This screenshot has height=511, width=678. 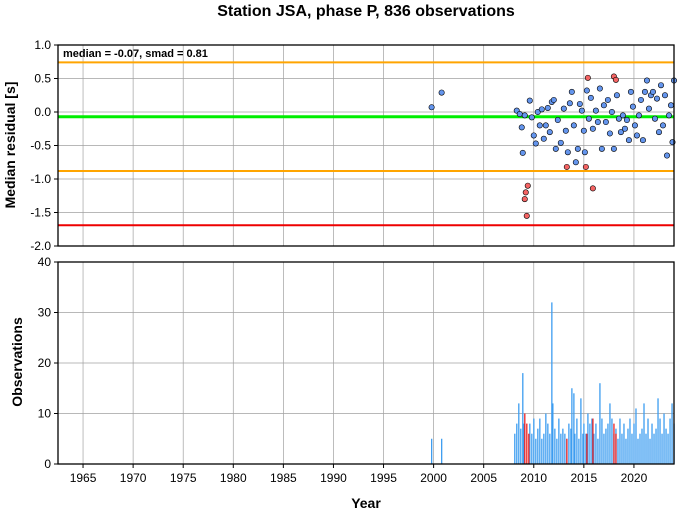 What do you see at coordinates (135, 54) in the screenshot?
I see `stats-annotation: median = -0.07, smad = 0.81` at bounding box center [135, 54].